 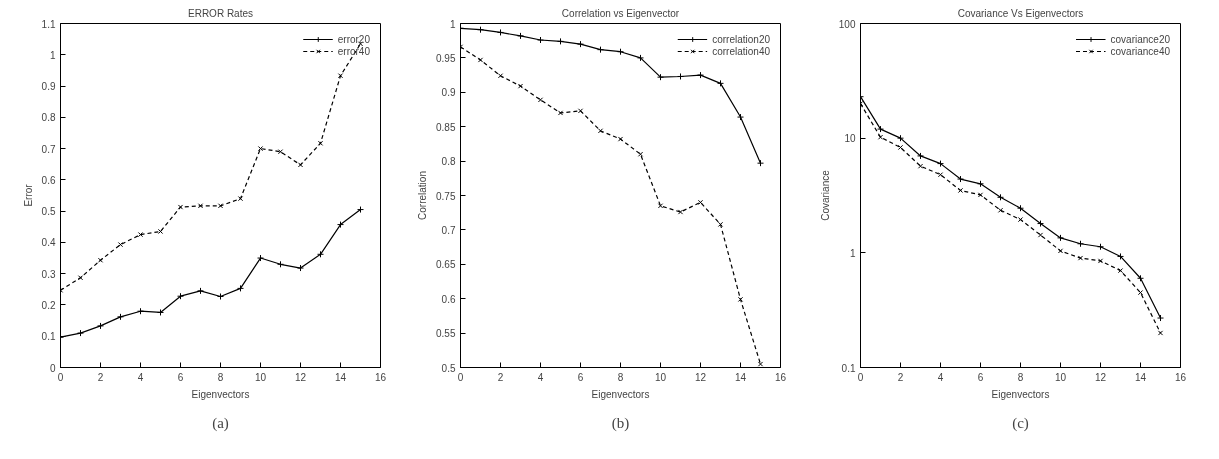 I want to click on y-tick-label: 0, so click(x=52, y=368).